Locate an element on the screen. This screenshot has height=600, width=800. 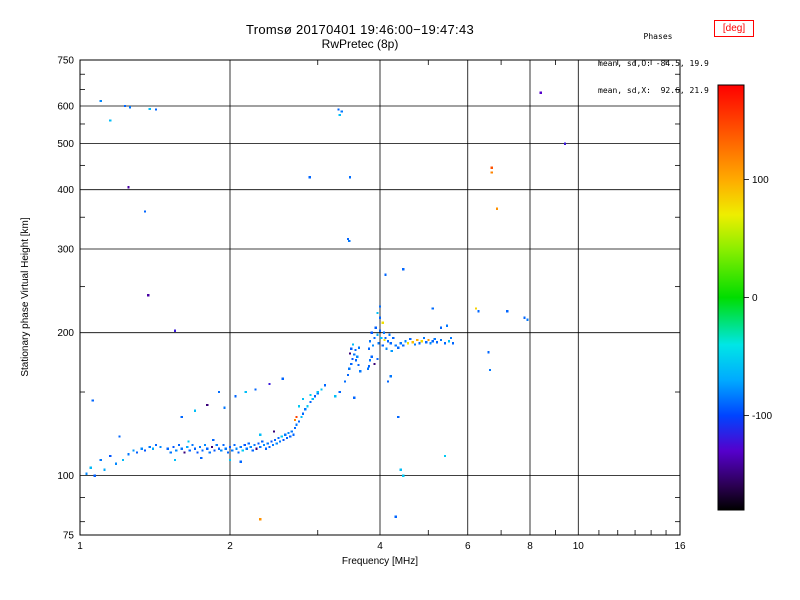
x-tick-label: 2 is located at coordinates (230, 546).